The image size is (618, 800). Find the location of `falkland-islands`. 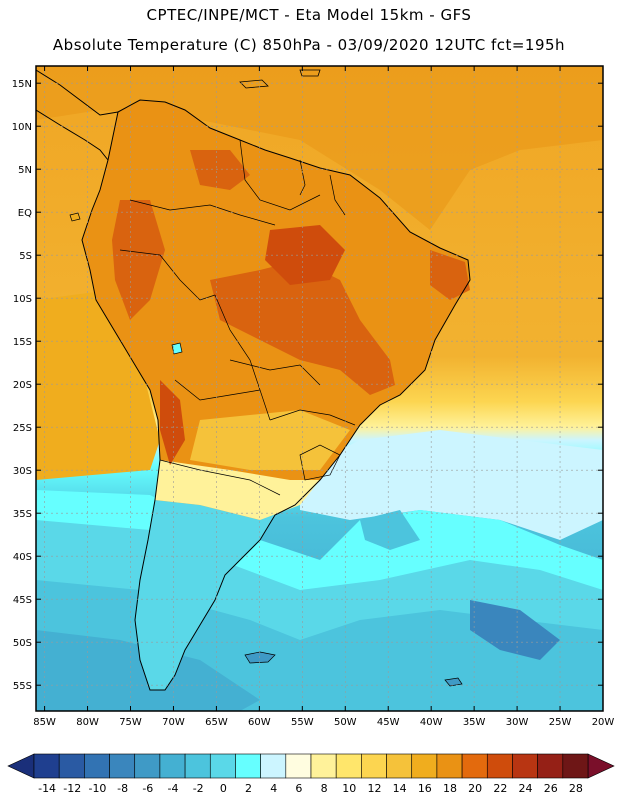

falkland-islands is located at coordinates (260, 657).